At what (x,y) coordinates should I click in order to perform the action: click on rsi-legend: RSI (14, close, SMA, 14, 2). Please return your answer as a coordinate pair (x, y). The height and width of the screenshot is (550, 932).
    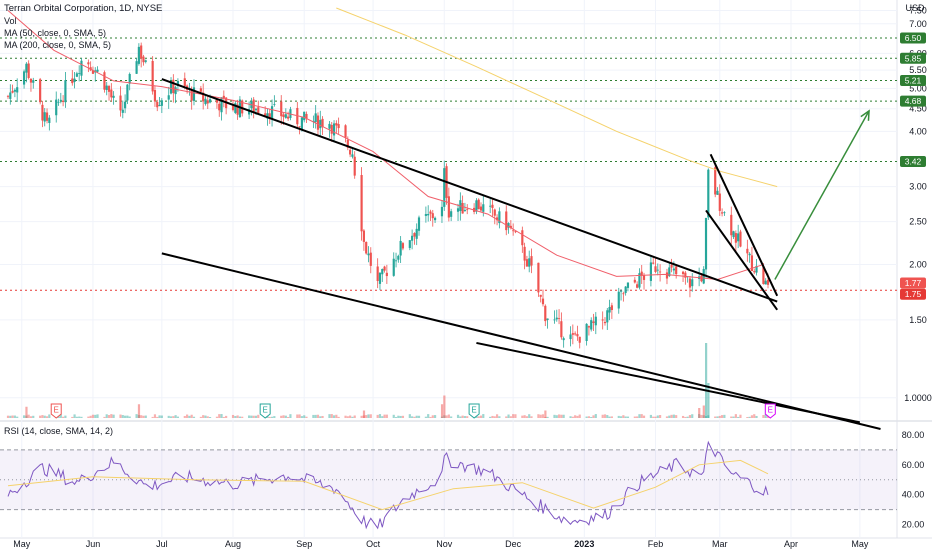
    Looking at the image, I should click on (59, 431).